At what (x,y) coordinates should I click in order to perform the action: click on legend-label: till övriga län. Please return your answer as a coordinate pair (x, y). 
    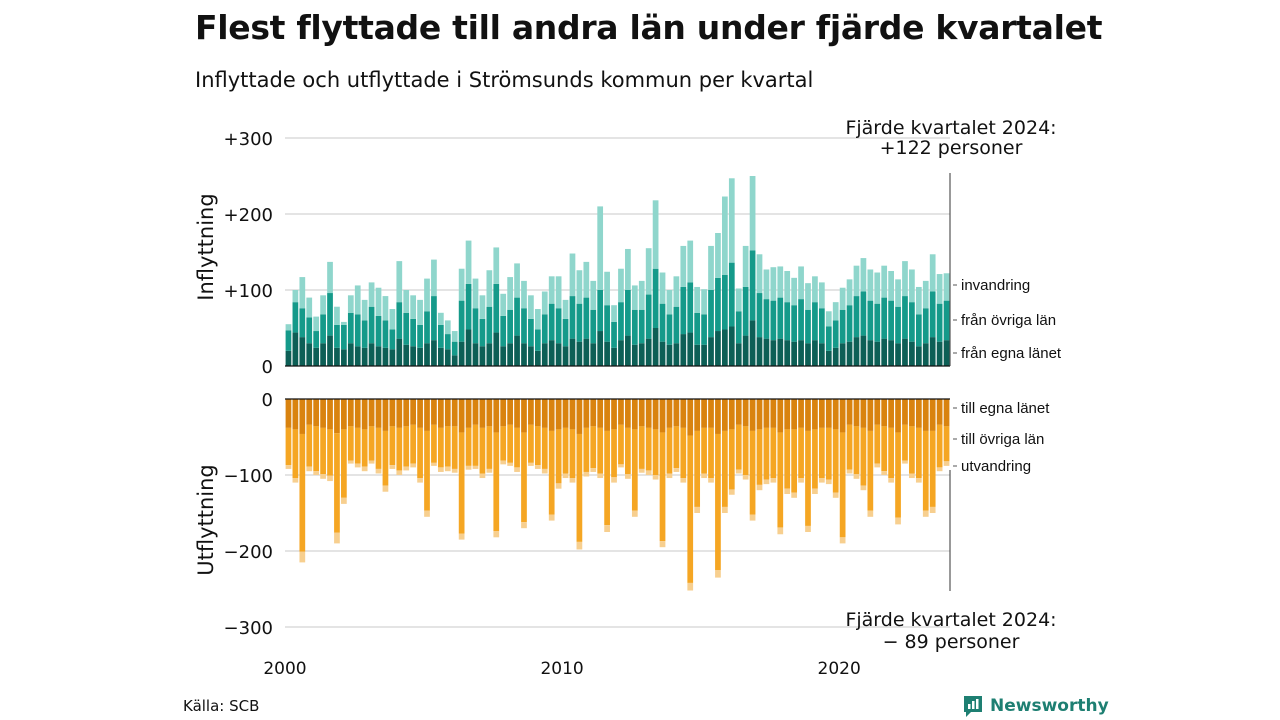
    Looking at the image, I should click on (1002, 439).